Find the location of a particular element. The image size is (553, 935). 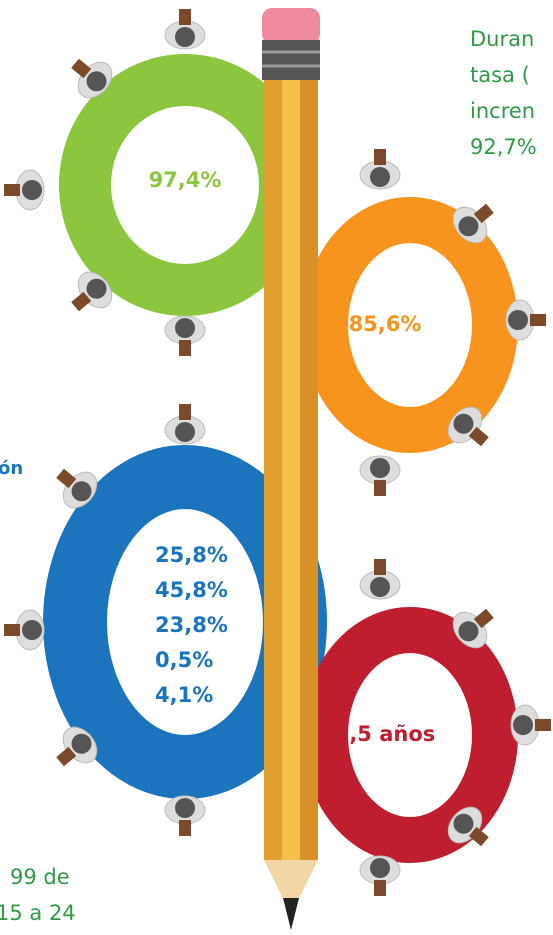

side-text: 99 de is located at coordinates (40, 877).